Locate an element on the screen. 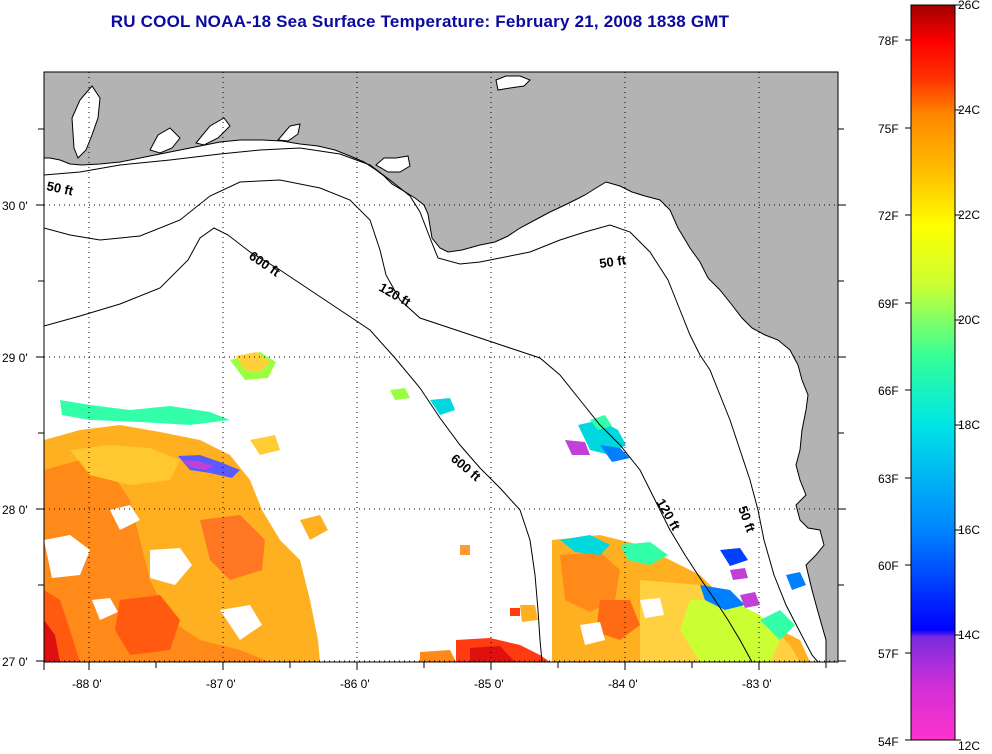  colorbar-celsius-label: 20C is located at coordinates (969, 320).